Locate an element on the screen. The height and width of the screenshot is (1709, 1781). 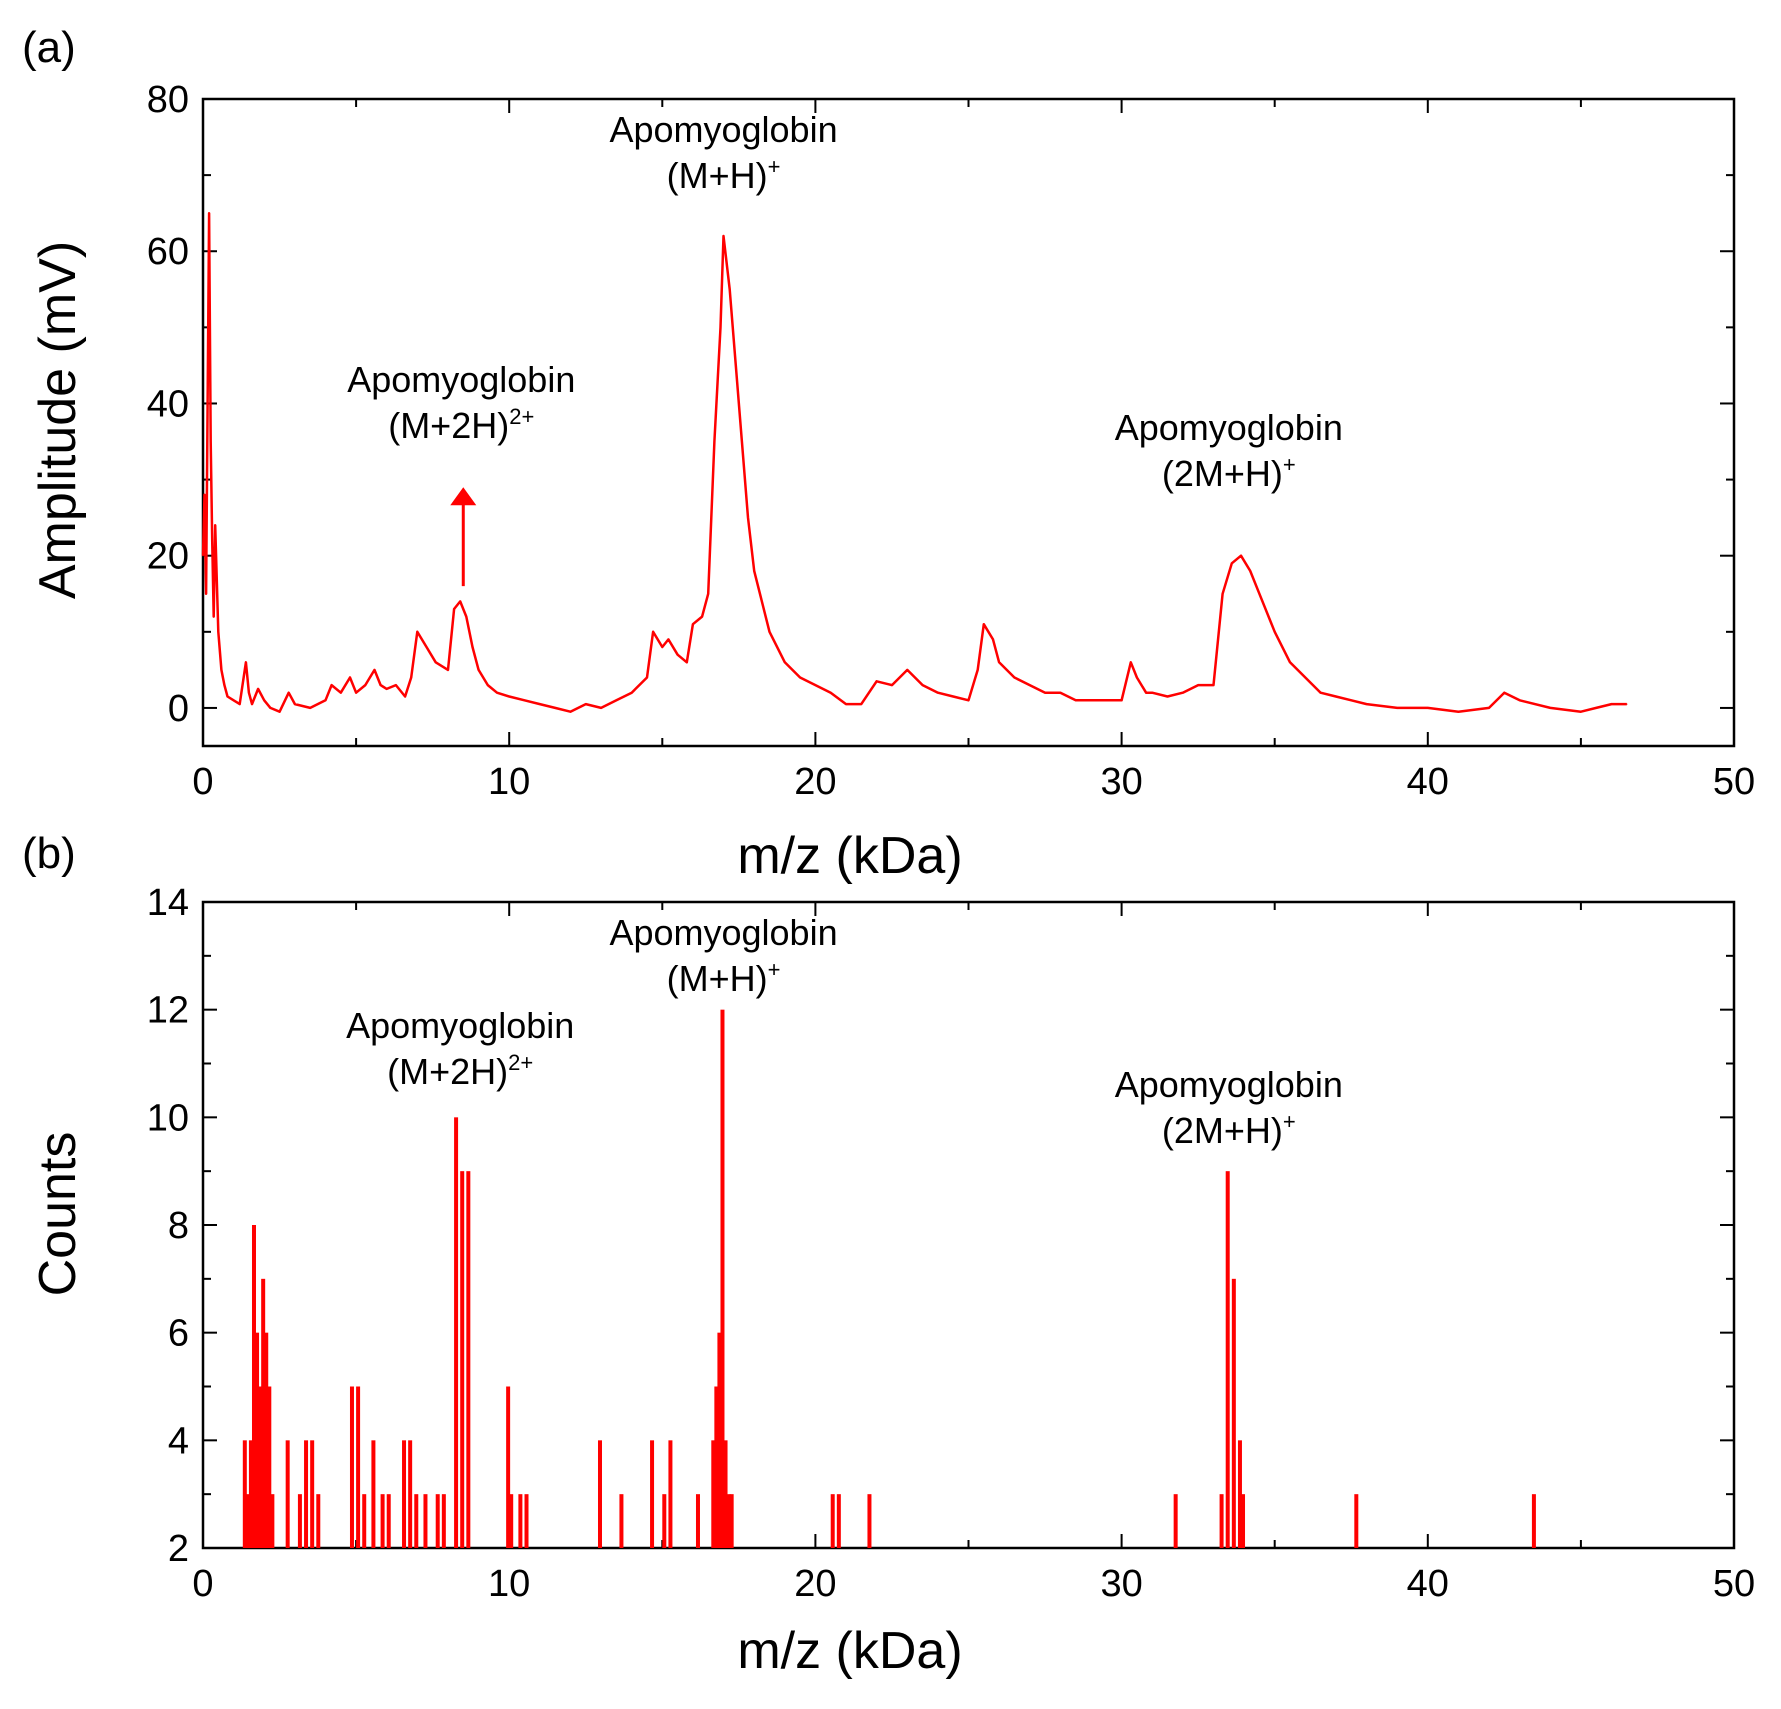
peak-annotation: Apomyoglobin(M+2H)2+ is located at coordinates (460, 1048).